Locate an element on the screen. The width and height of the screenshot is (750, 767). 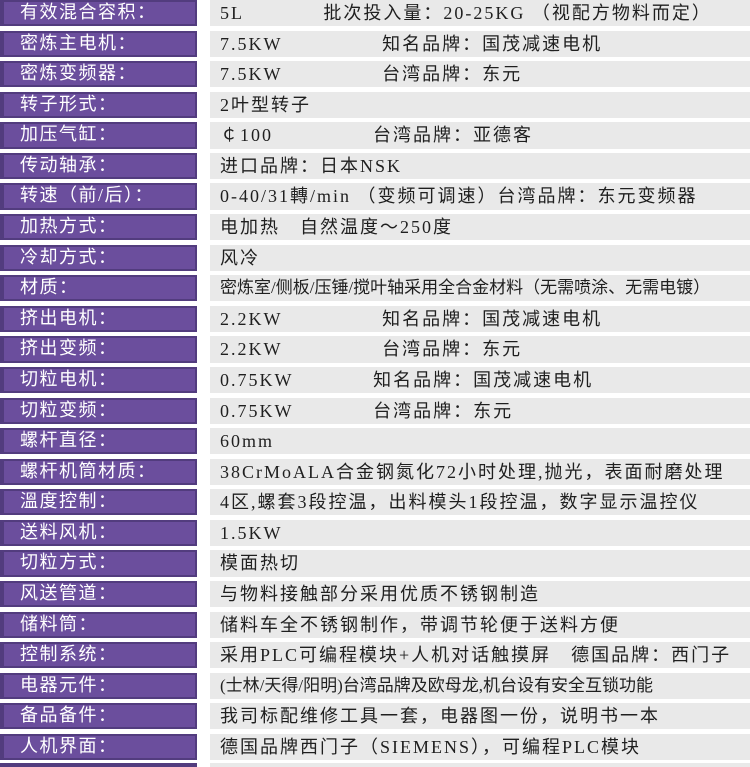
spec-label-cell: 密炼主电机： is located at coordinates (98, 43).